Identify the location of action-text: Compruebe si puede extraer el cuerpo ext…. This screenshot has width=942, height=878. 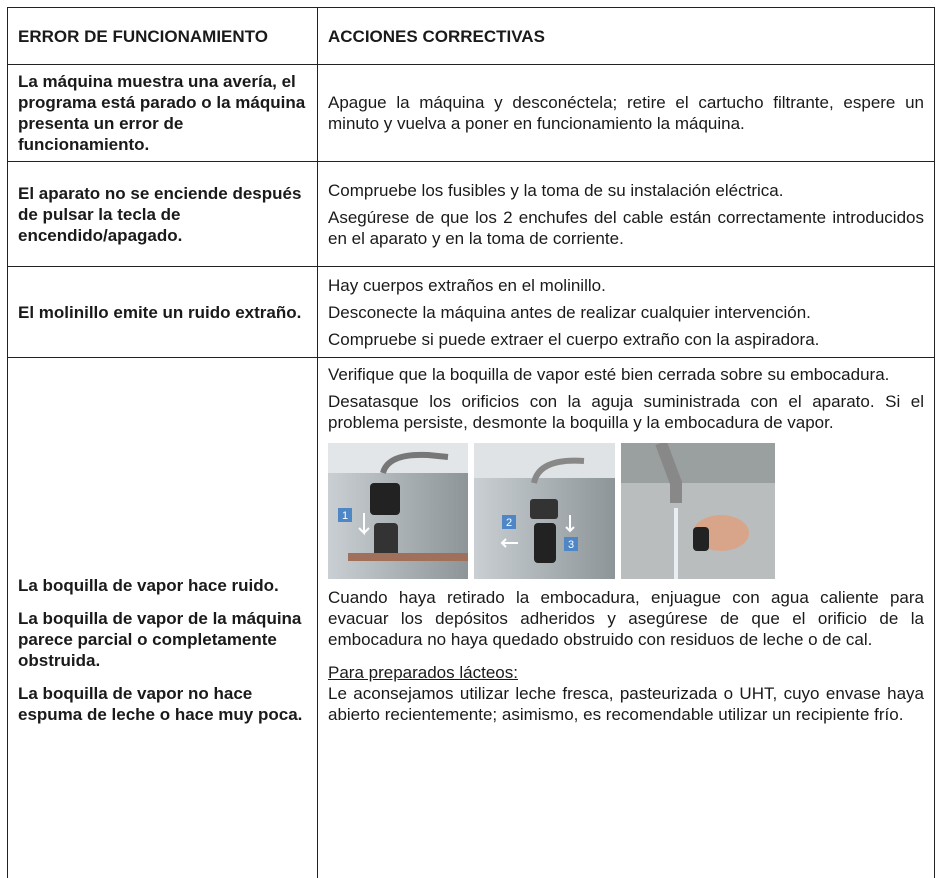
(574, 339).